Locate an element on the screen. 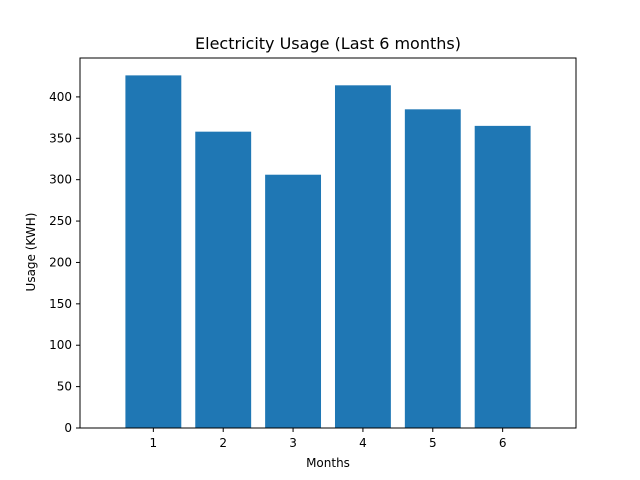  x-axis-ticks: 1 2 3 4 5 6 is located at coordinates (328, 439).